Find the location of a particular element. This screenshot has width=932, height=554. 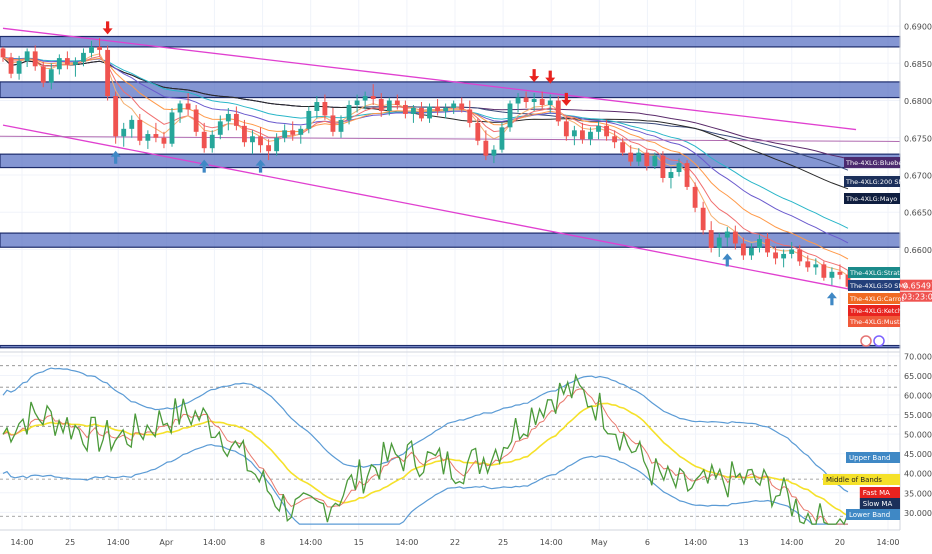

time-tick-label: 13 is located at coordinates (744, 542).